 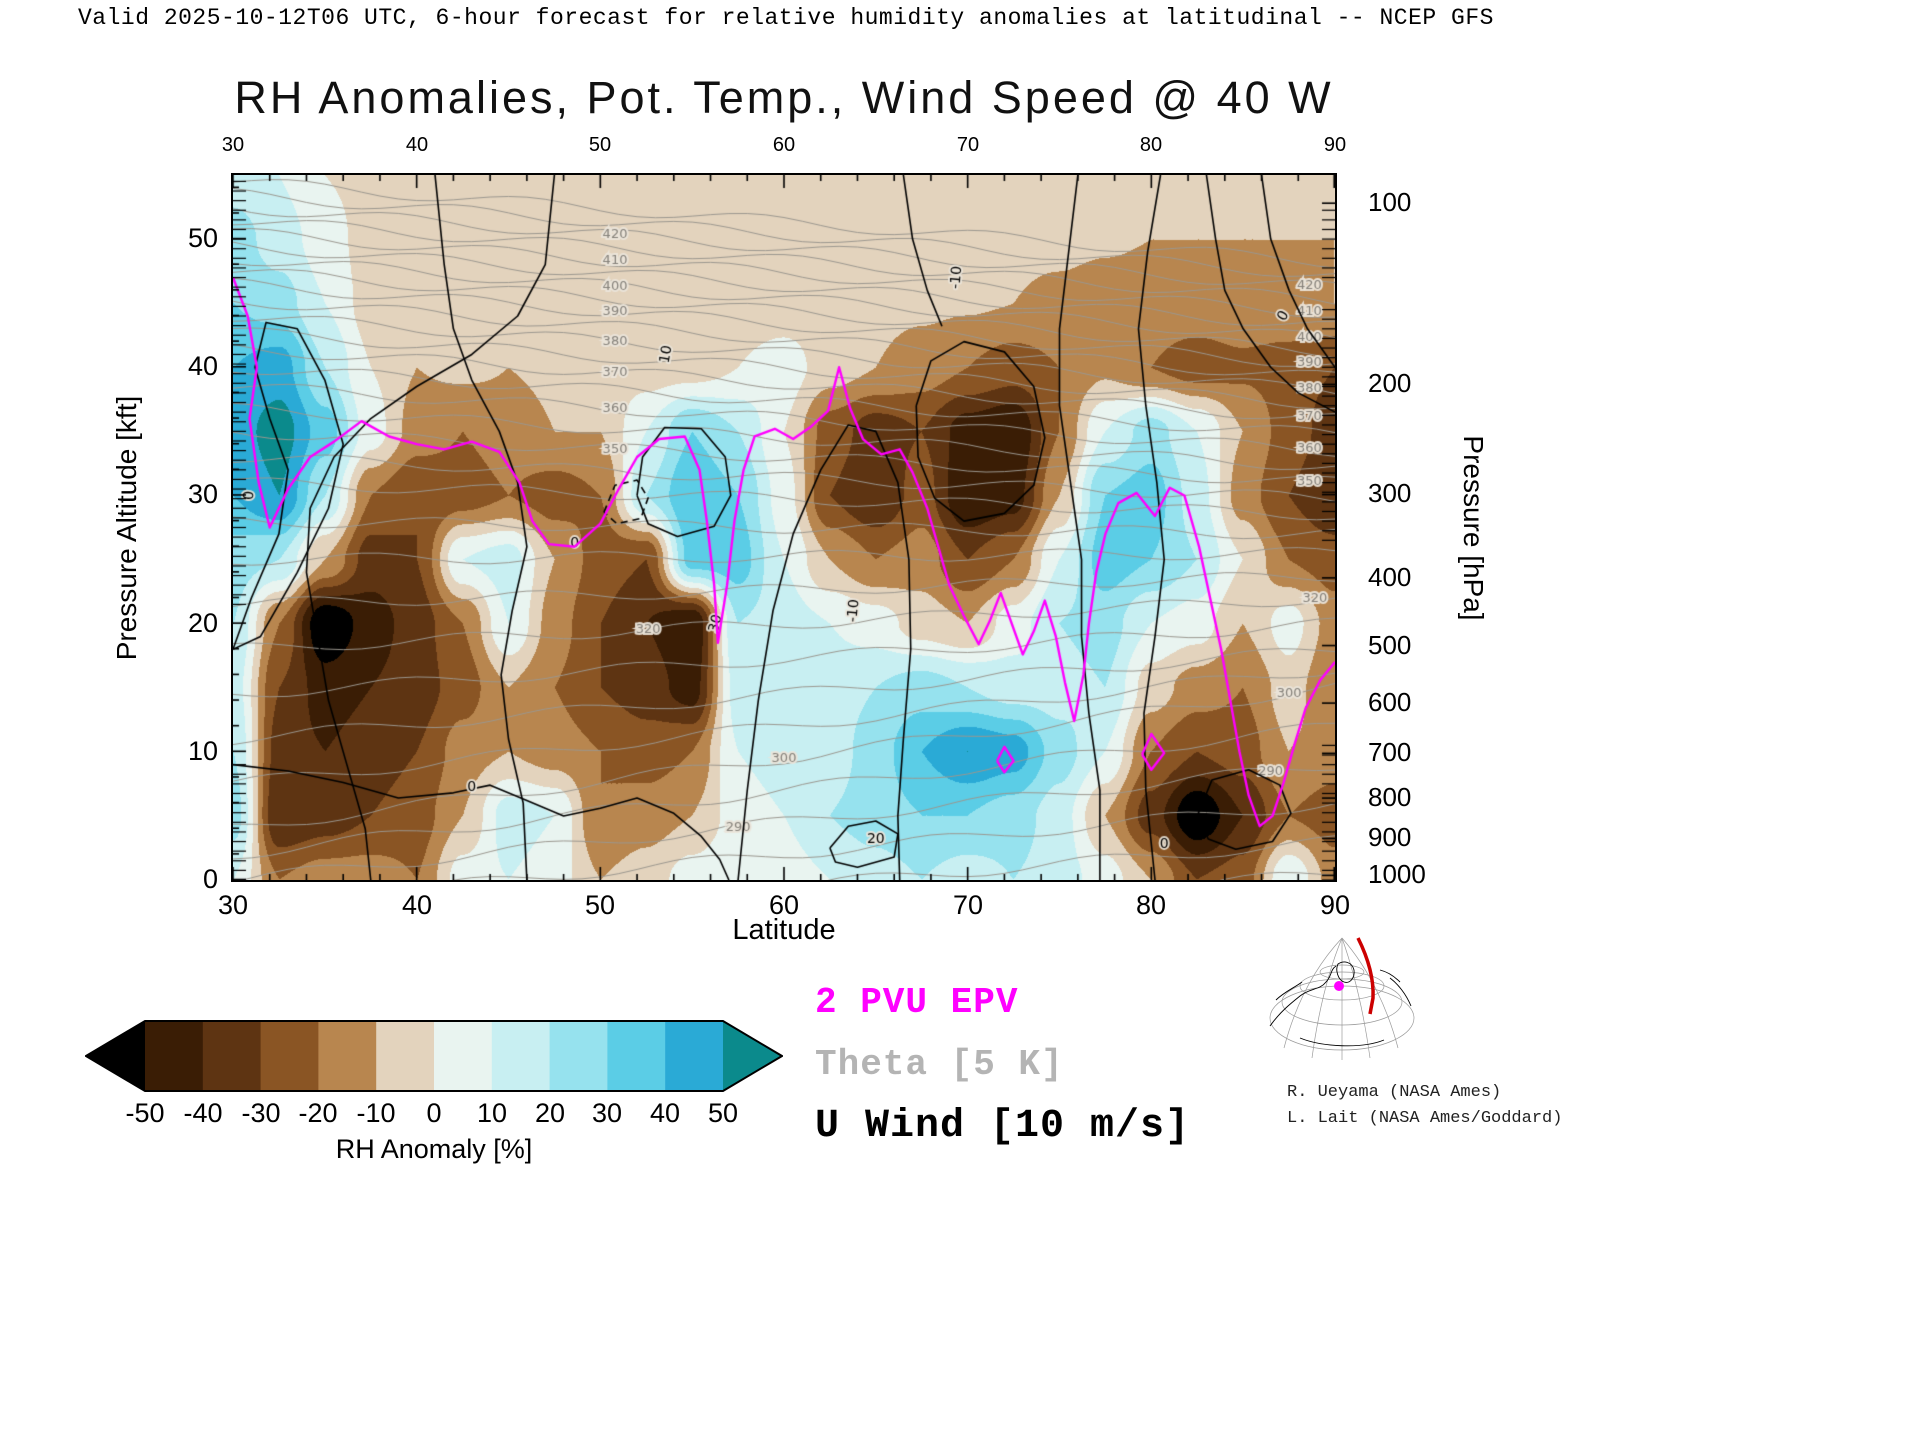 I want to click on colorbar-tick-label: 10, so click(x=492, y=1113).